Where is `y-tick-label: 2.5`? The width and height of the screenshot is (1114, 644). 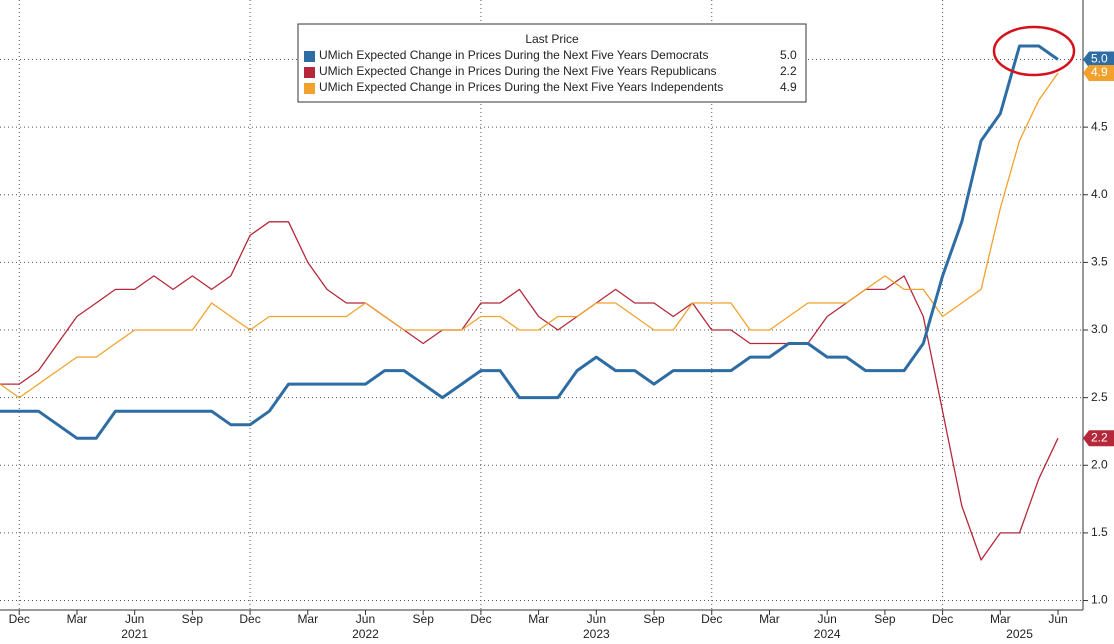
y-tick-label: 2.5 is located at coordinates (1099, 397).